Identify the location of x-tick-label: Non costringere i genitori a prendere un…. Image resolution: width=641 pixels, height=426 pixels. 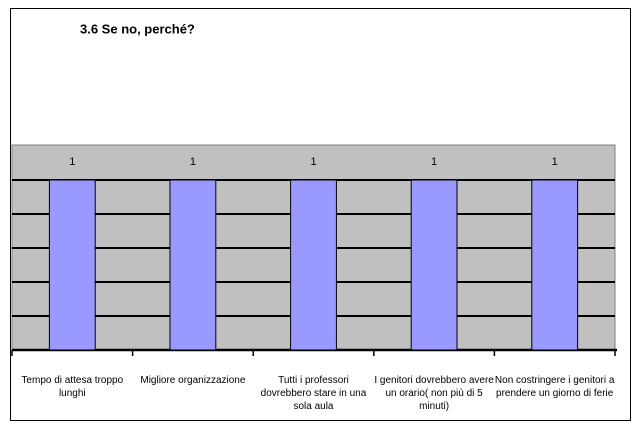
(554, 387).